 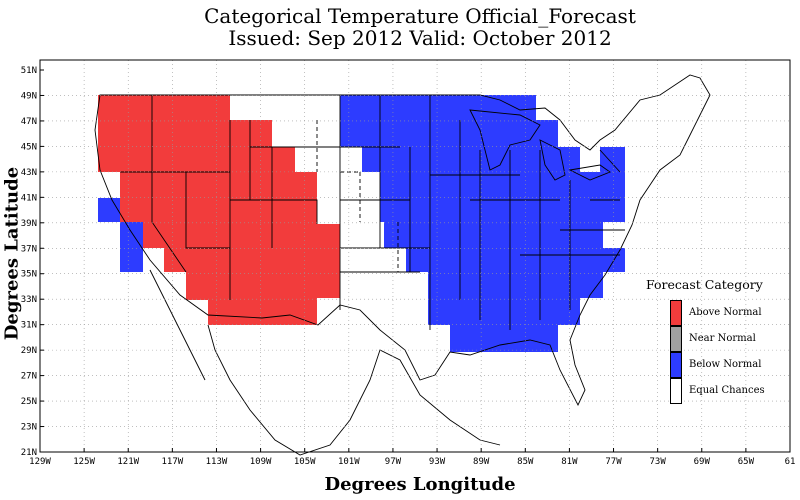 I want to click on baja-coast, so click(x=177, y=325).